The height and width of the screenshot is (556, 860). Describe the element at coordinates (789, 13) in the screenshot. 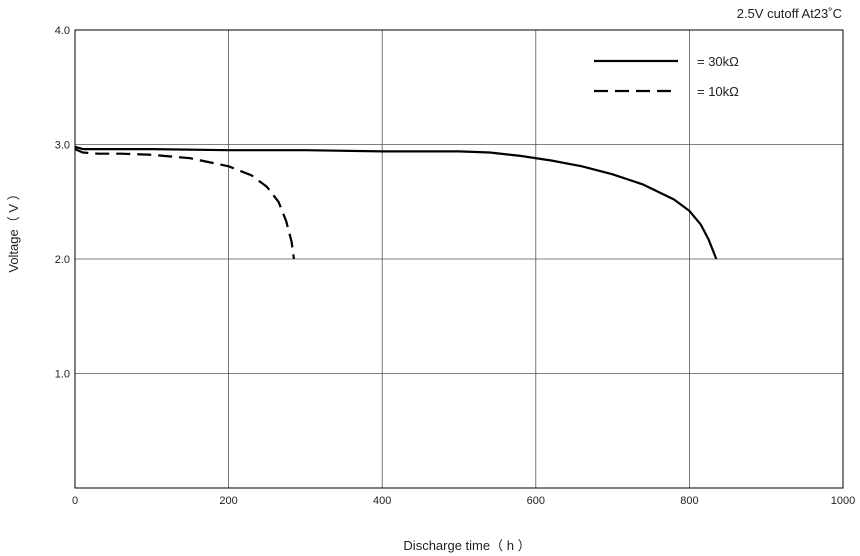

I see `cutoff-annotation: 2.5V cutoff At23˚C` at that location.